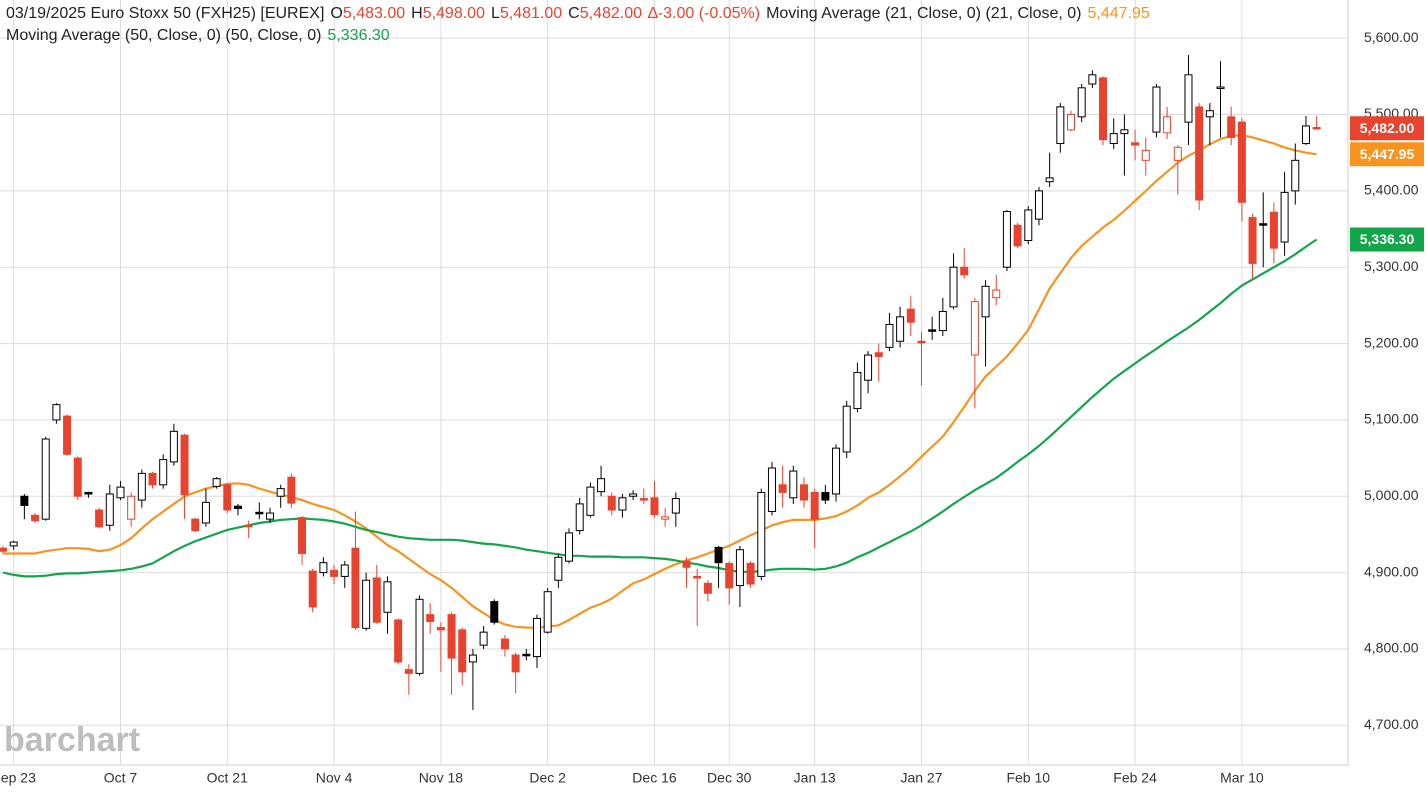 The height and width of the screenshot is (793, 1426). What do you see at coordinates (1391, 495) in the screenshot?
I see `y-tick-label: 5,000.00` at bounding box center [1391, 495].